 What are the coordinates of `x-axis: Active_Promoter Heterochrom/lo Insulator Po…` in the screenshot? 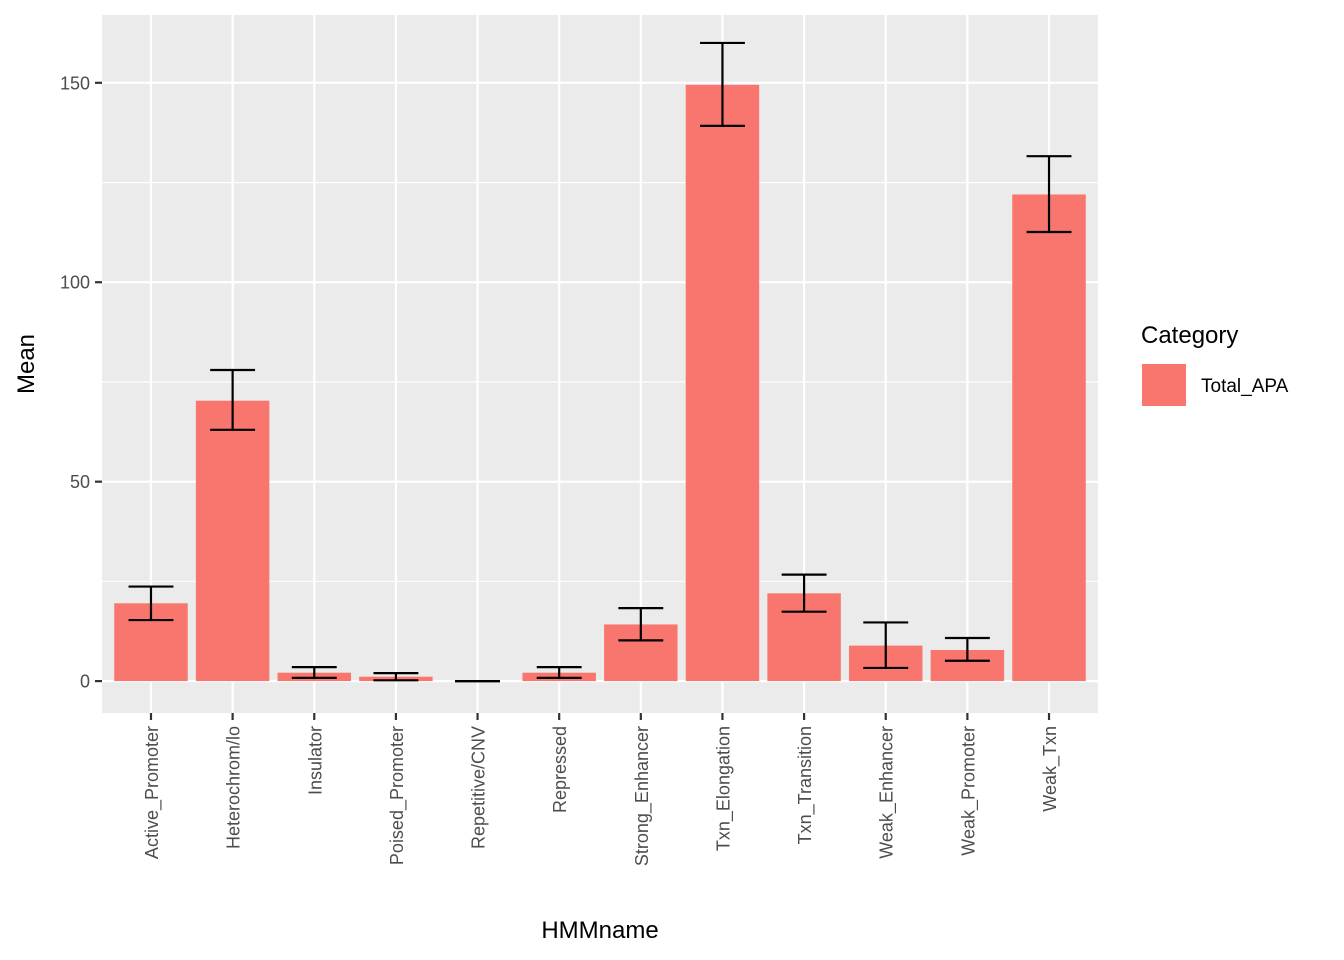 It's located at (601, 789).